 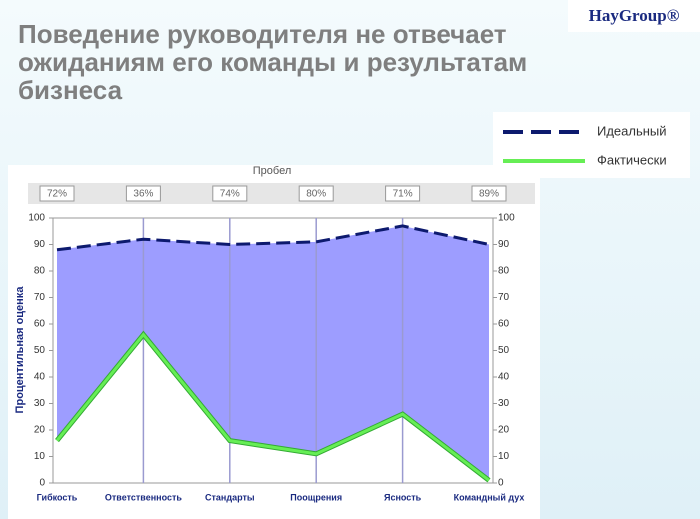 I want to click on y2-tick-label: 100, so click(x=506, y=218).